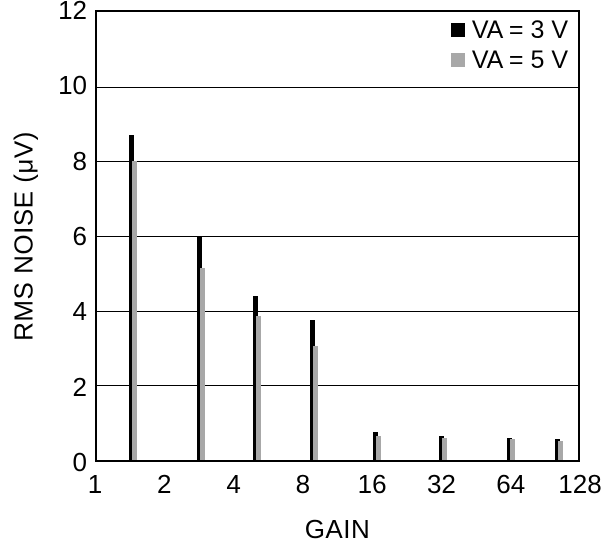  What do you see at coordinates (164, 484) in the screenshot?
I see `x-tick-label: 2` at bounding box center [164, 484].